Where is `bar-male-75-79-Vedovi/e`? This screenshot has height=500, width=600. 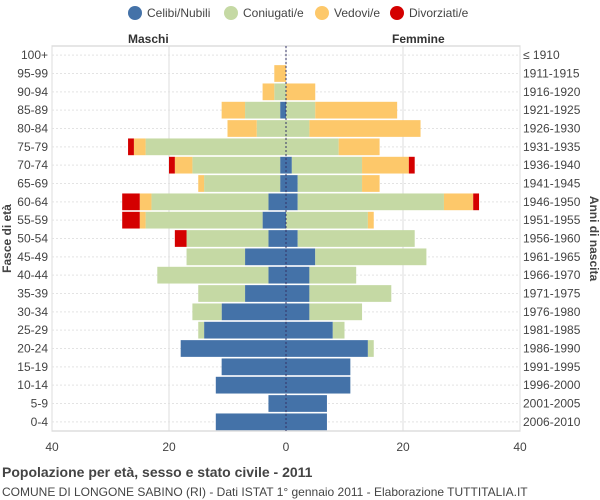 bar-male-75-79-Vedovi/e is located at coordinates (139, 147).